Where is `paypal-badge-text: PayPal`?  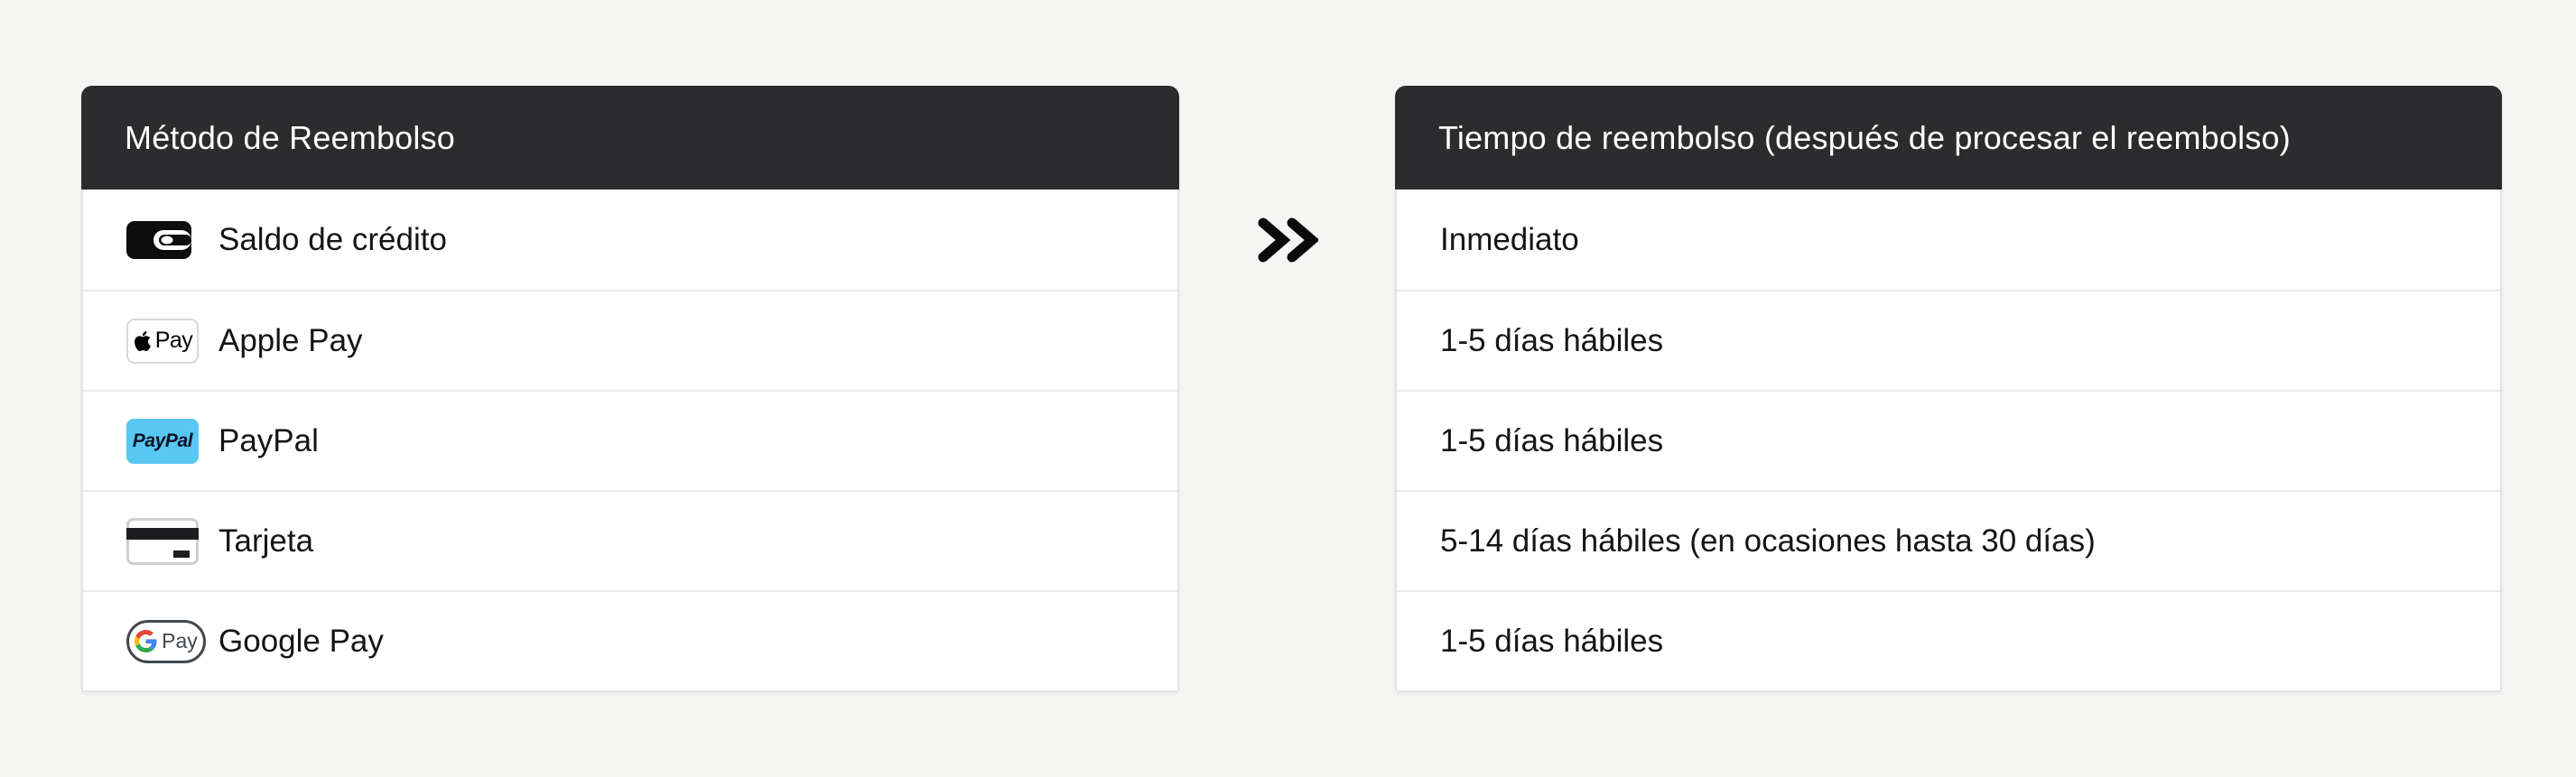
paypal-badge-text: PayPal is located at coordinates (162, 440).